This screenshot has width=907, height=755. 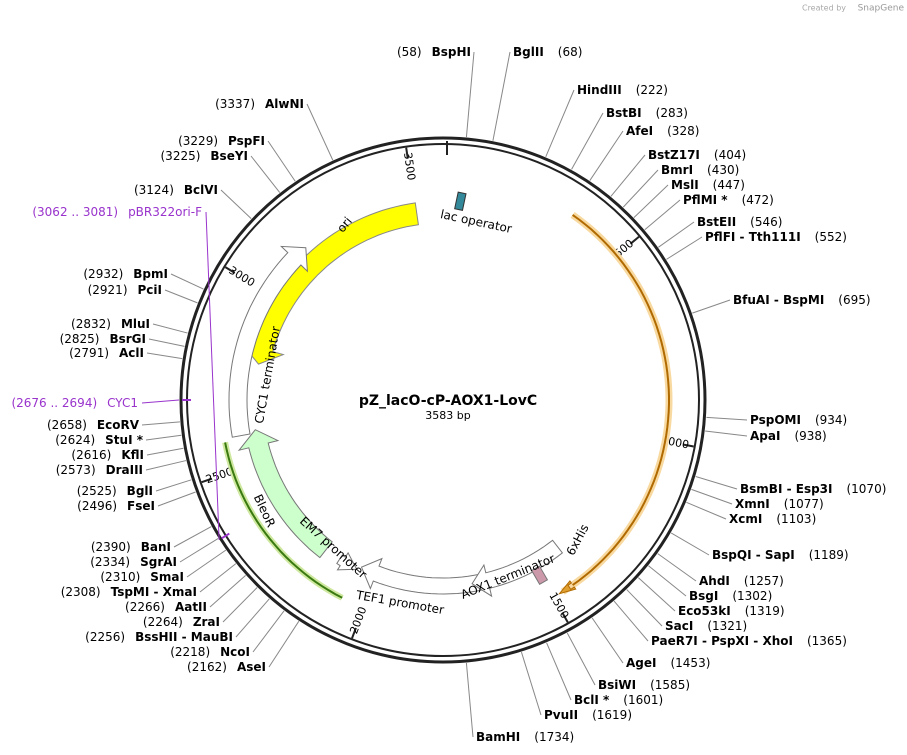 I want to click on site-name: SmaI, so click(x=167, y=577).